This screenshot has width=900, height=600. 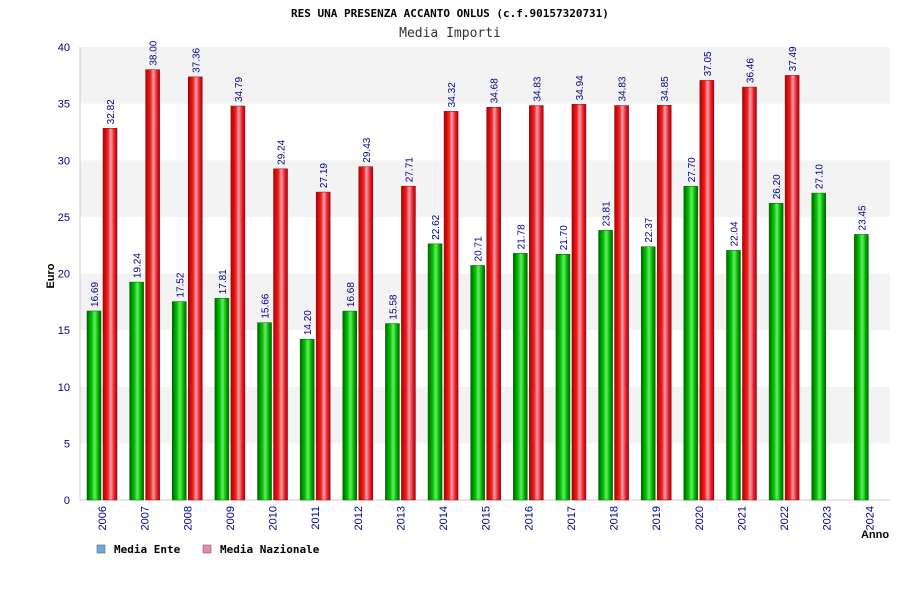 What do you see at coordinates (359, 518) in the screenshot?
I see `x-tick-label: 2012` at bounding box center [359, 518].